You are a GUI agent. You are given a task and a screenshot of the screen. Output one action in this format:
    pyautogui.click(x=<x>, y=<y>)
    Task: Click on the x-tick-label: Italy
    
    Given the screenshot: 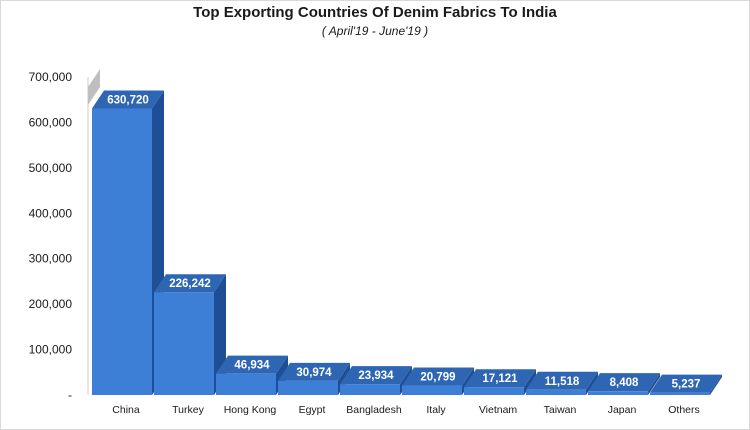 What is the action you would take?
    pyautogui.click(x=436, y=410)
    